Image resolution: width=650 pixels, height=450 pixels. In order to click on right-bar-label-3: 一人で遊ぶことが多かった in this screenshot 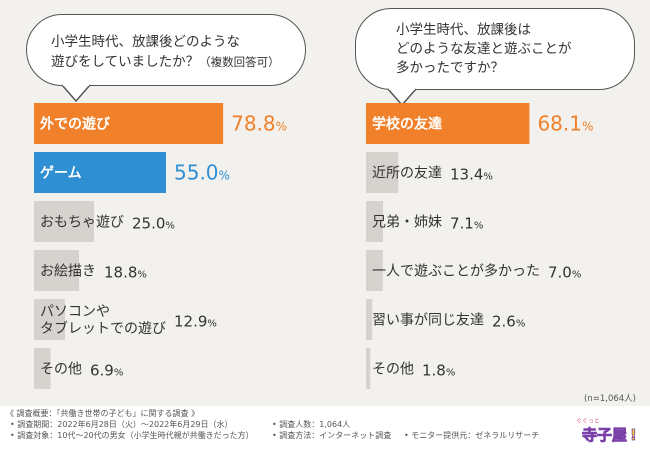, I will do `click(456, 271)`.